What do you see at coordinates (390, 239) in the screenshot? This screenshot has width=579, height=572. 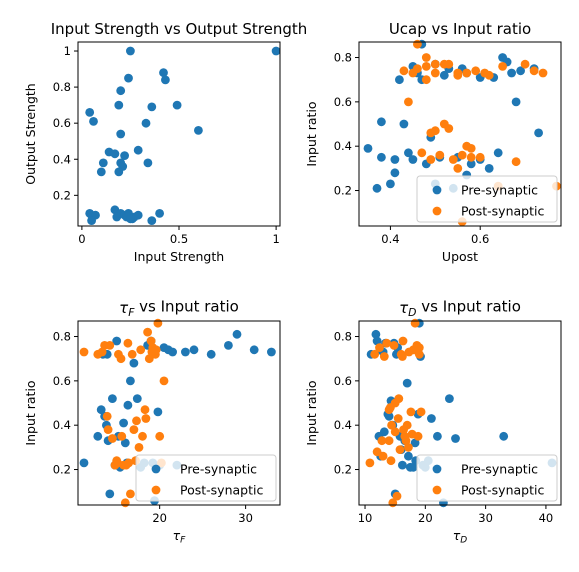 I see `x-tick-label: 0.4` at bounding box center [390, 239].